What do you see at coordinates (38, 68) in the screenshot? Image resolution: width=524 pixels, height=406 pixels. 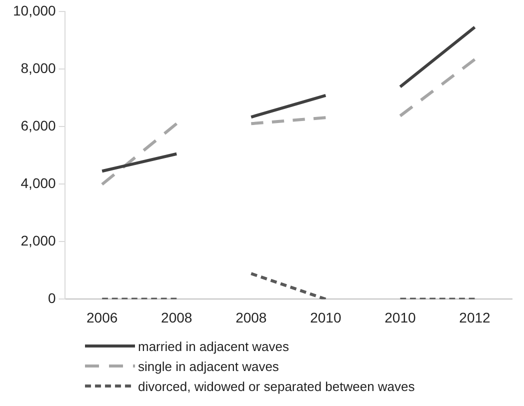 I see `y-tick-label: 8,000` at bounding box center [38, 68].